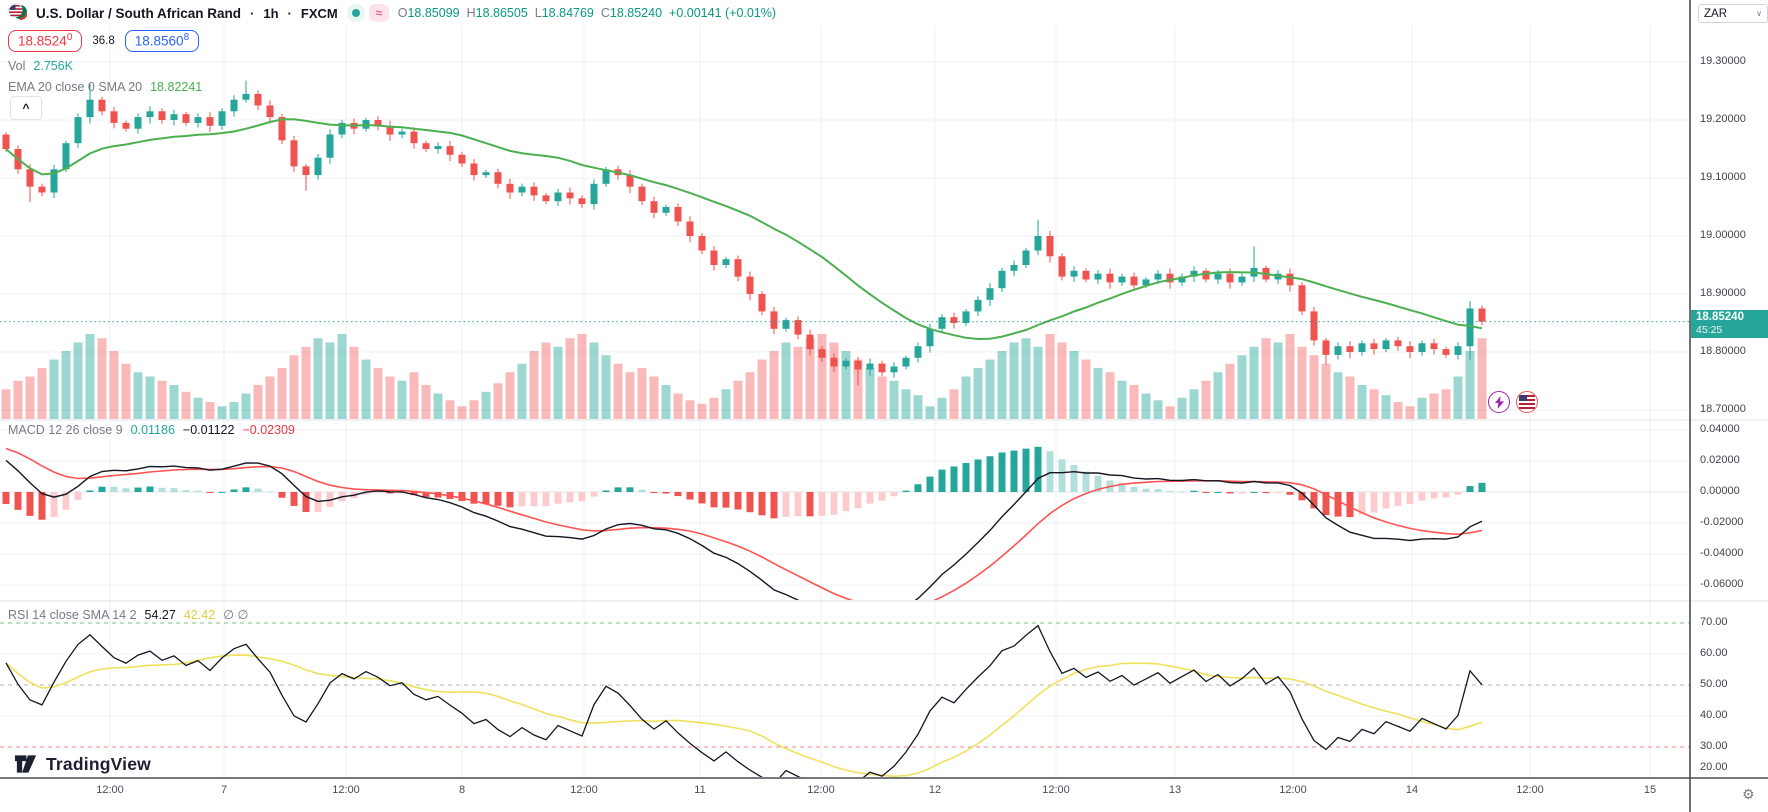 The width and height of the screenshot is (1768, 812). What do you see at coordinates (378, 13) in the screenshot?
I see `approx-price-toggle: ≈` at bounding box center [378, 13].